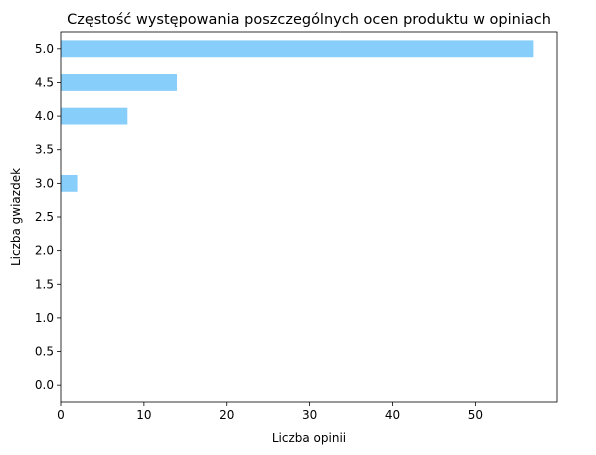 This screenshot has height=455, width=596. What do you see at coordinates (44, 49) in the screenshot?
I see `y-tick-label: 5.0` at bounding box center [44, 49].